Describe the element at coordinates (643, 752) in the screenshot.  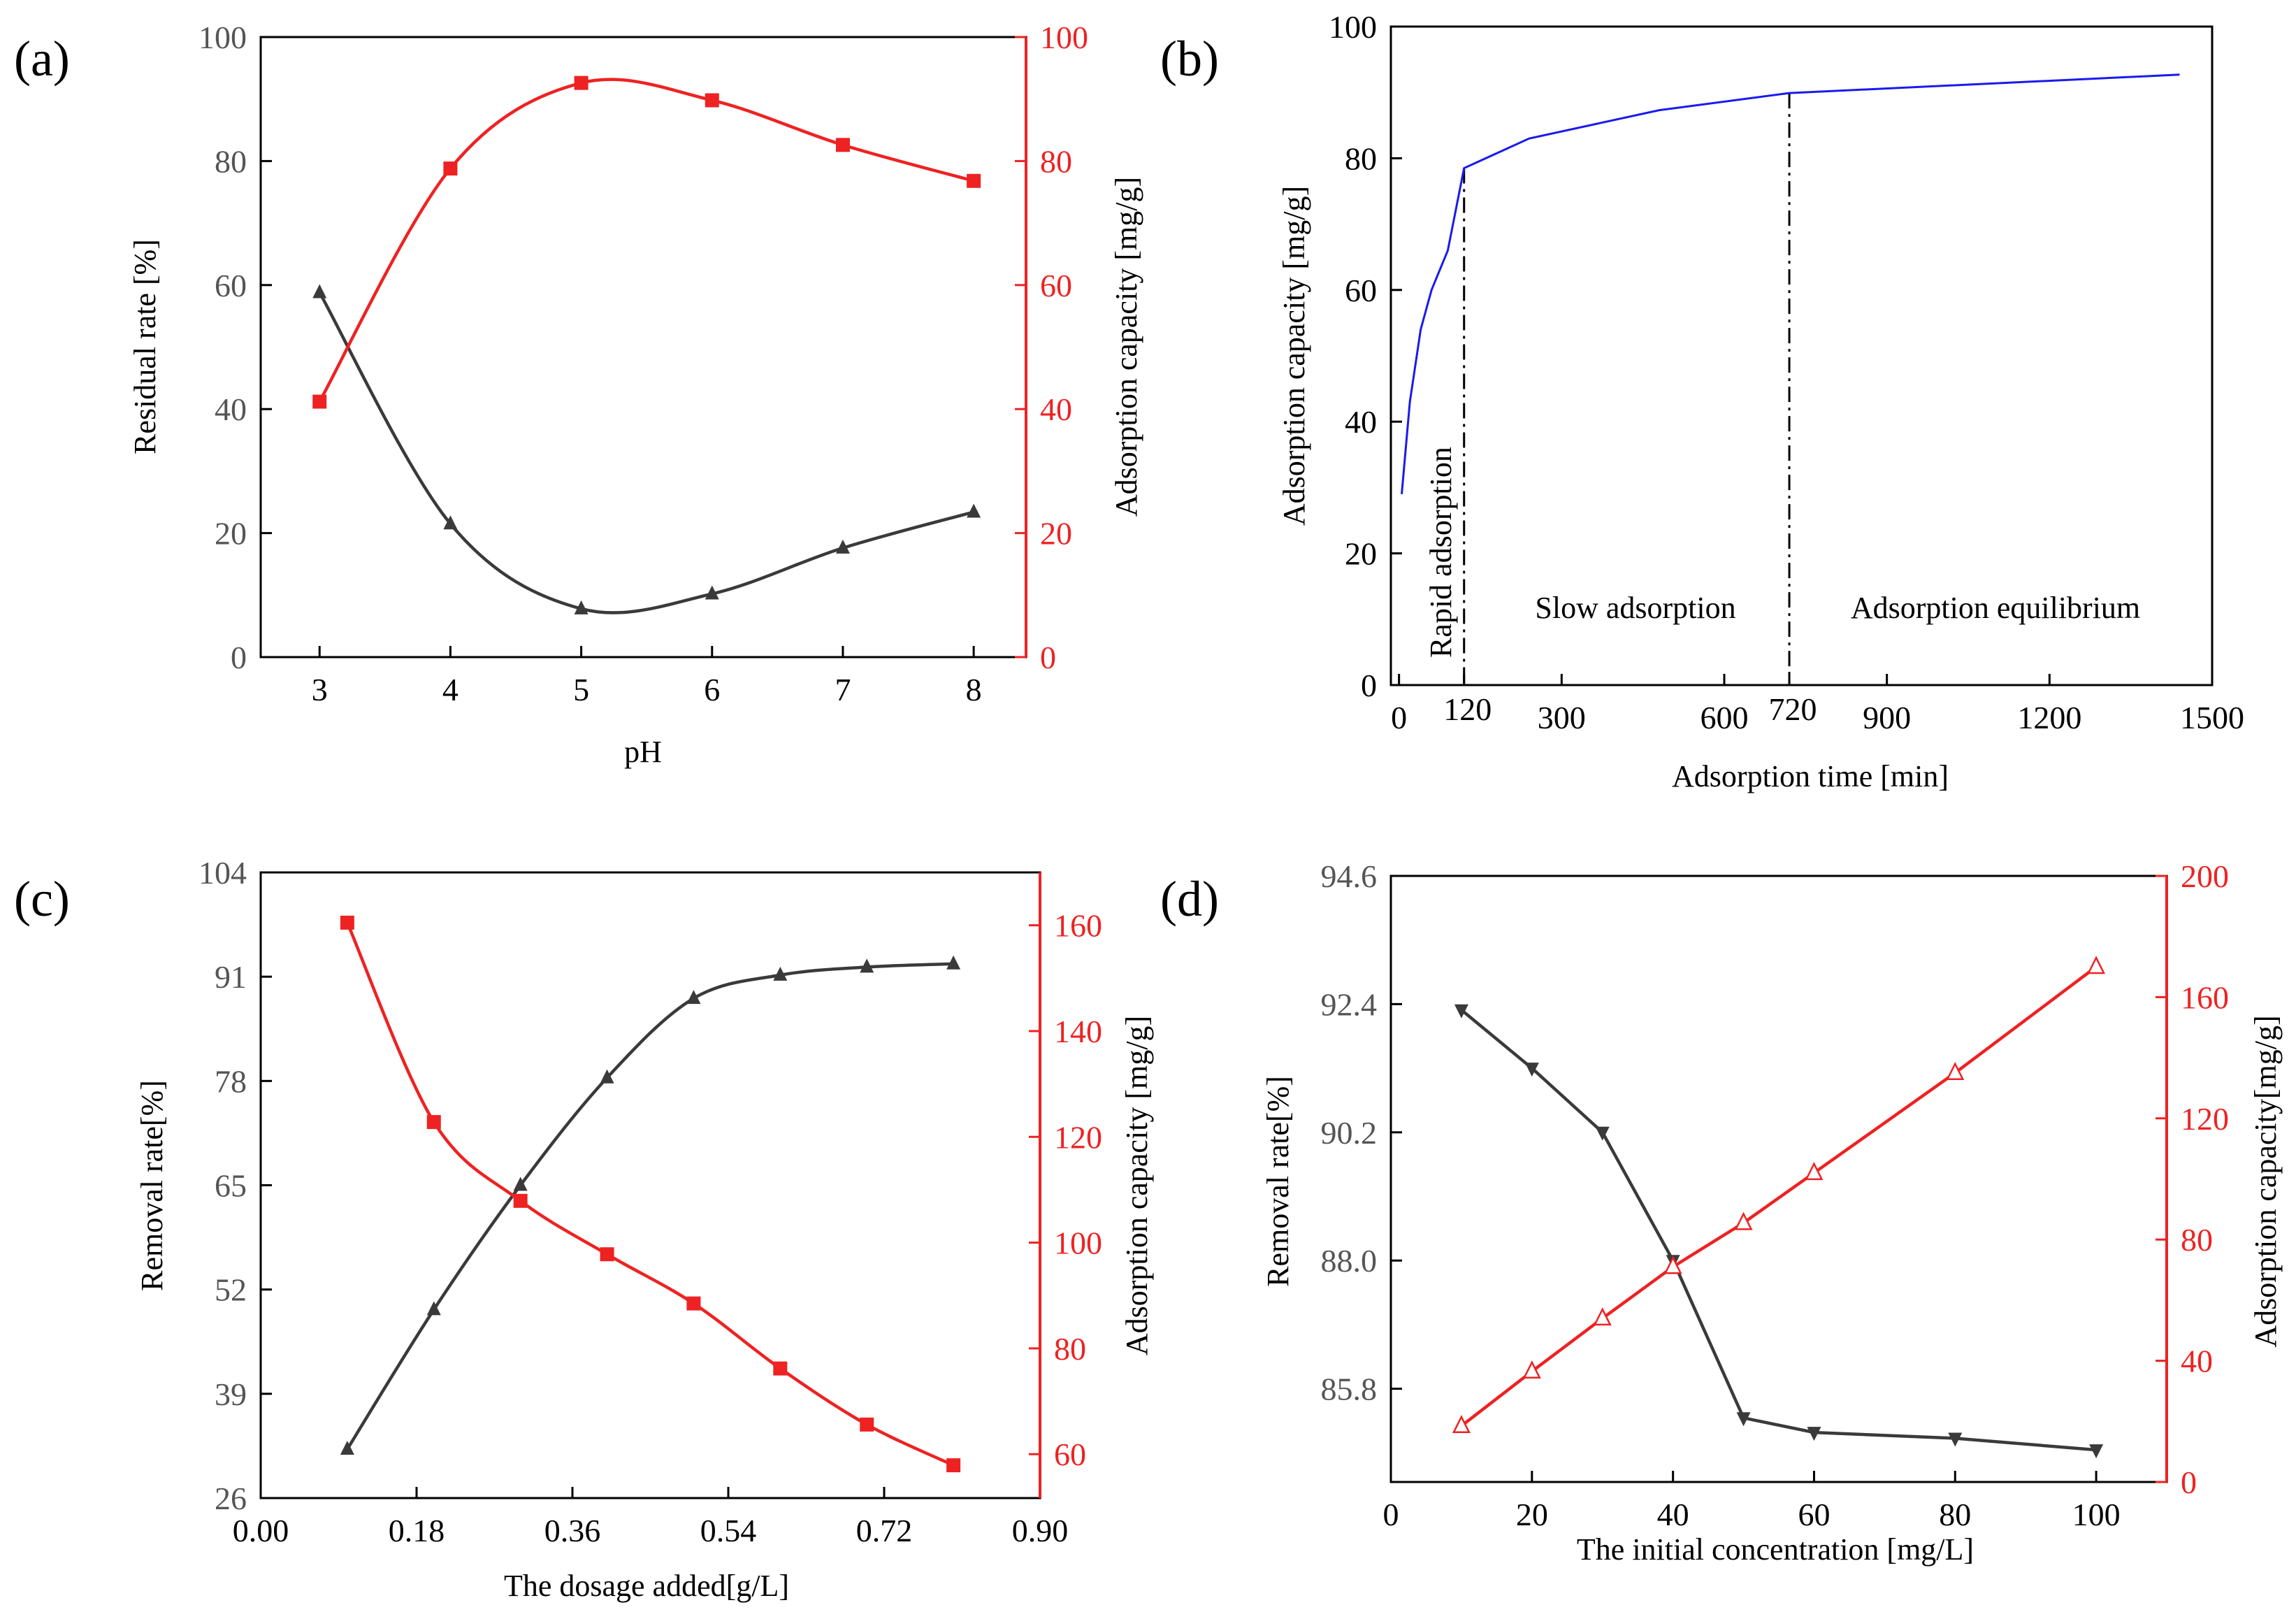
I see `x-axis-label-a: pH` at that location.